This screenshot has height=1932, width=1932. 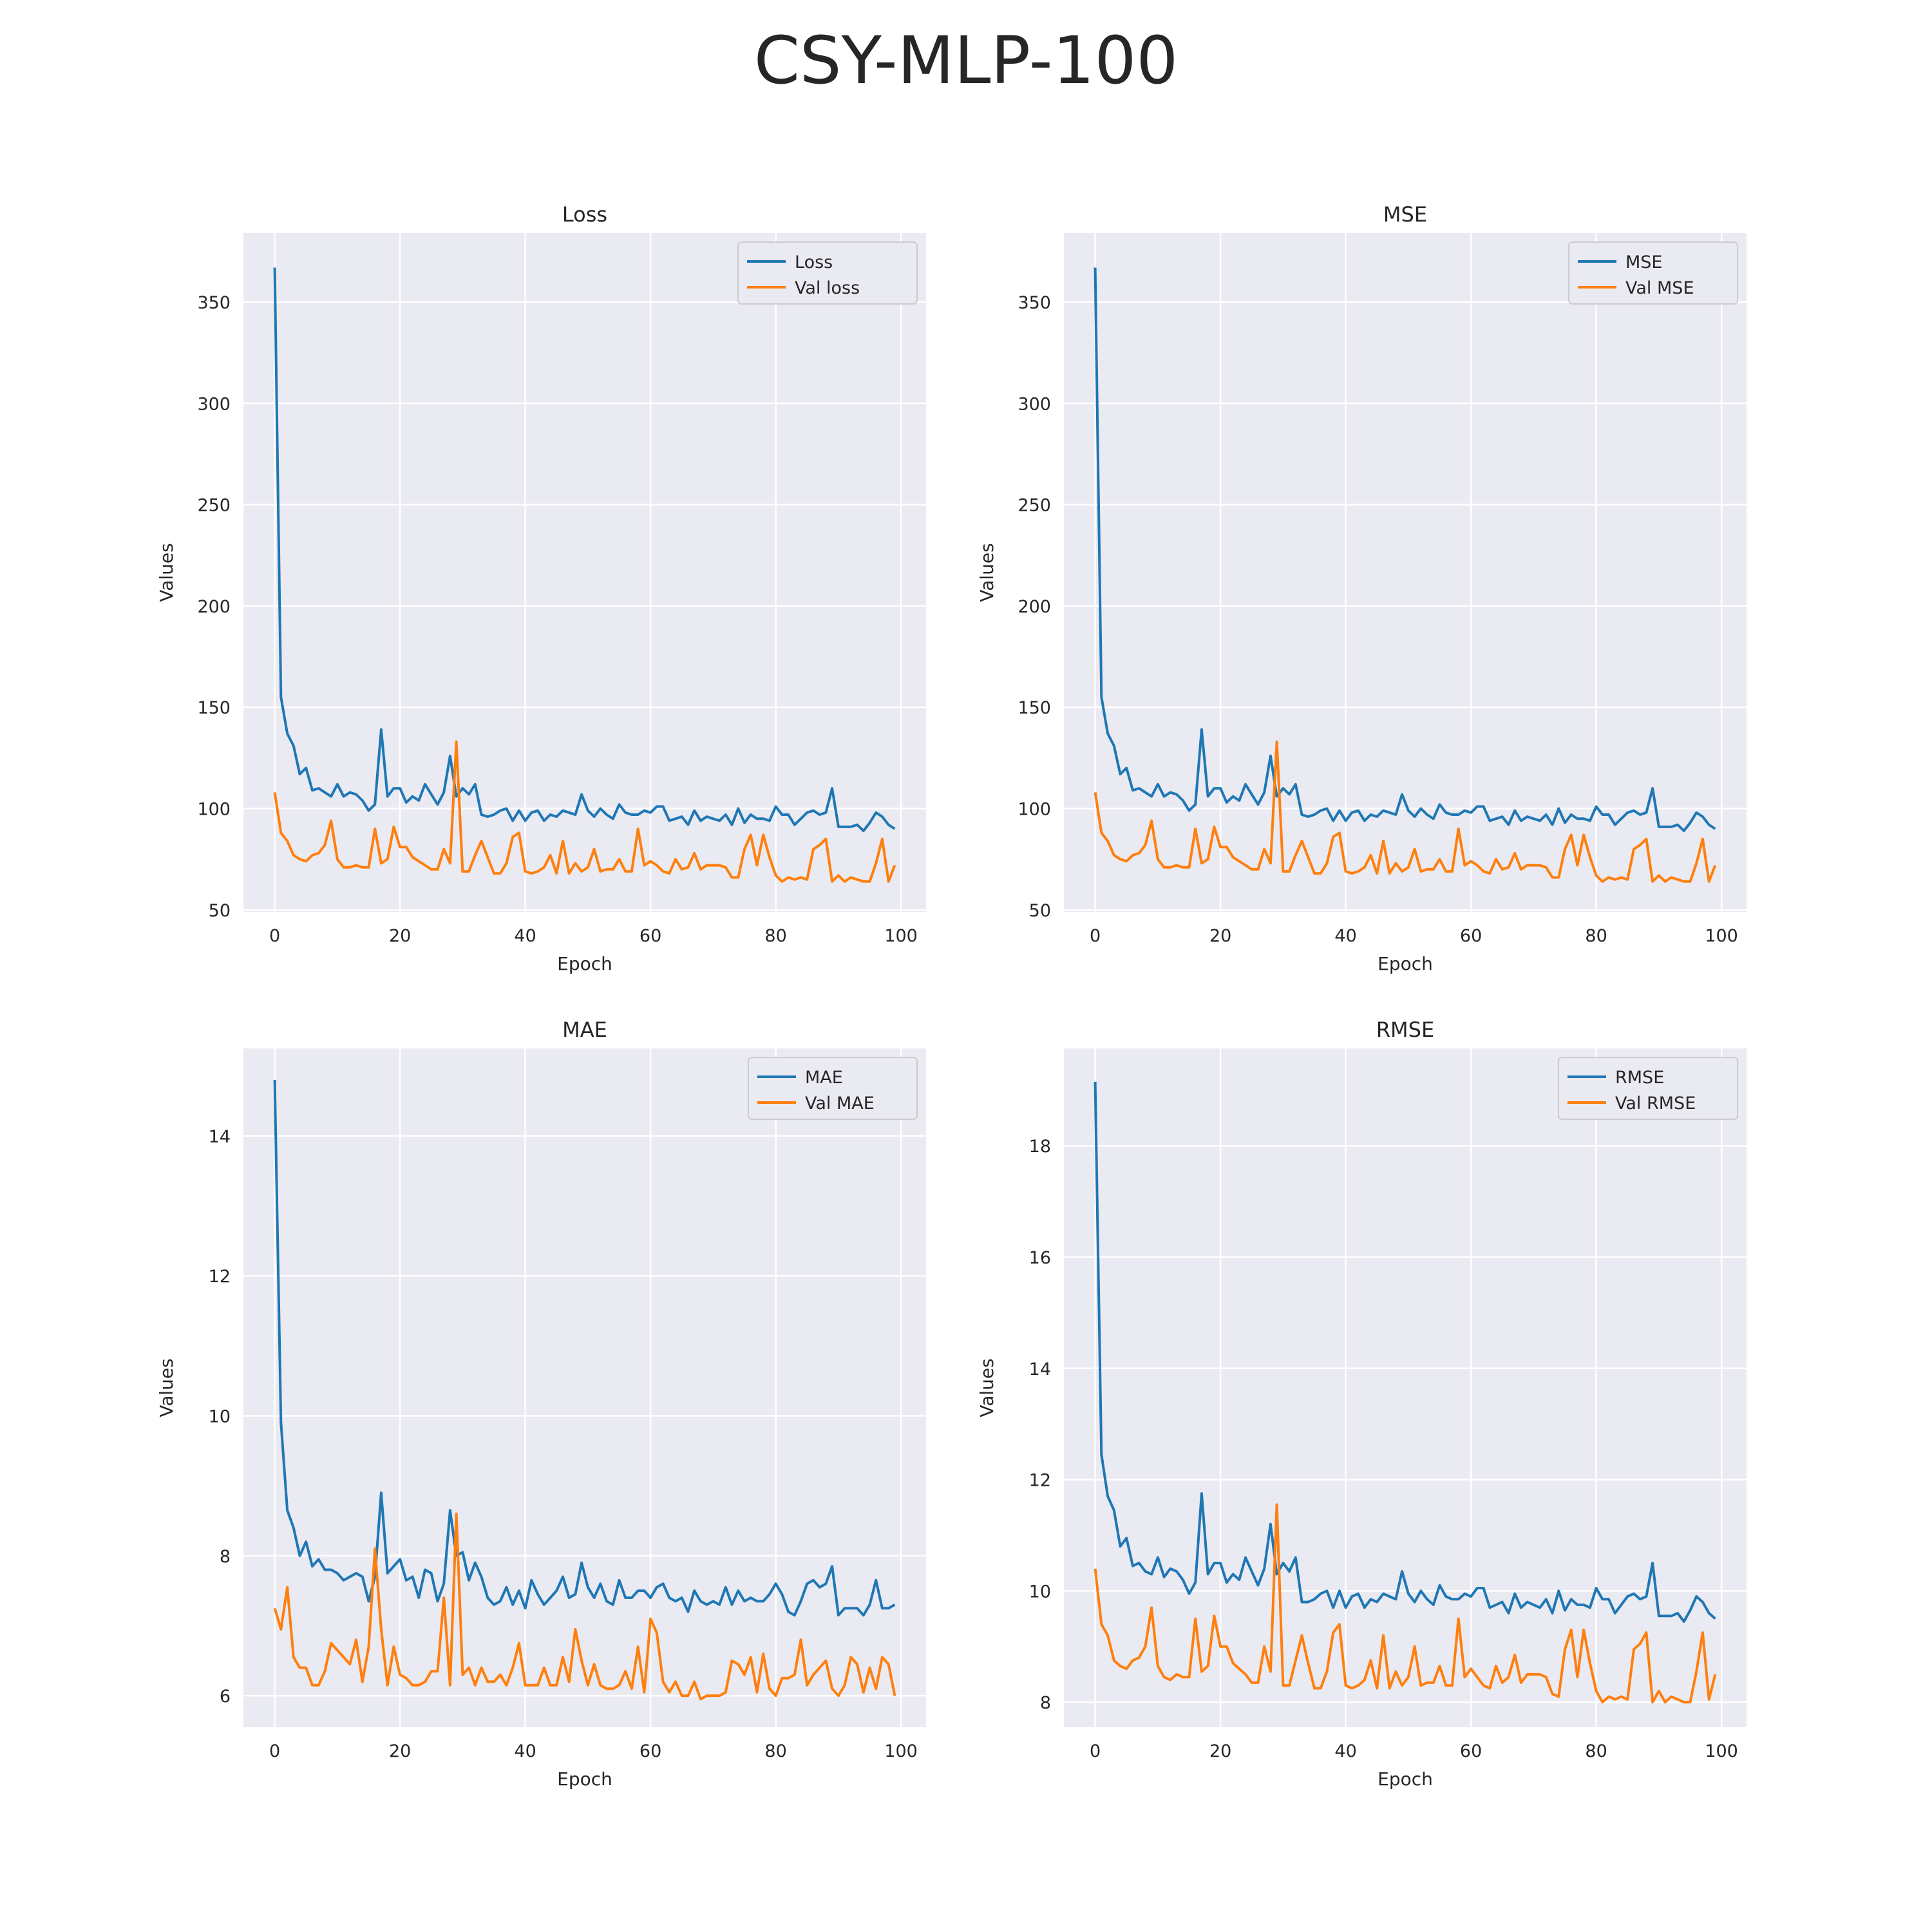 What do you see at coordinates (1405, 1603) in the screenshot?
I see `series-line-val-rmse` at bounding box center [1405, 1603].